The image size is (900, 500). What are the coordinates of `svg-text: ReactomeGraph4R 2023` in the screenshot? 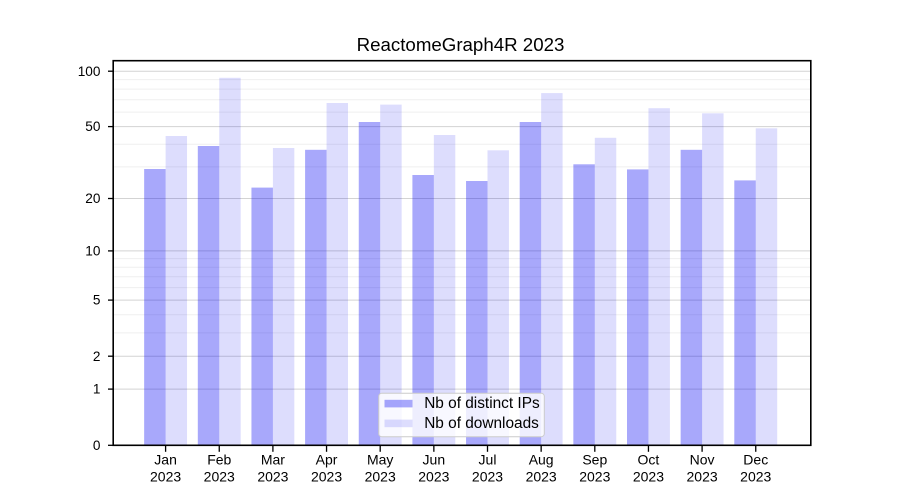 It's located at (461, 44).